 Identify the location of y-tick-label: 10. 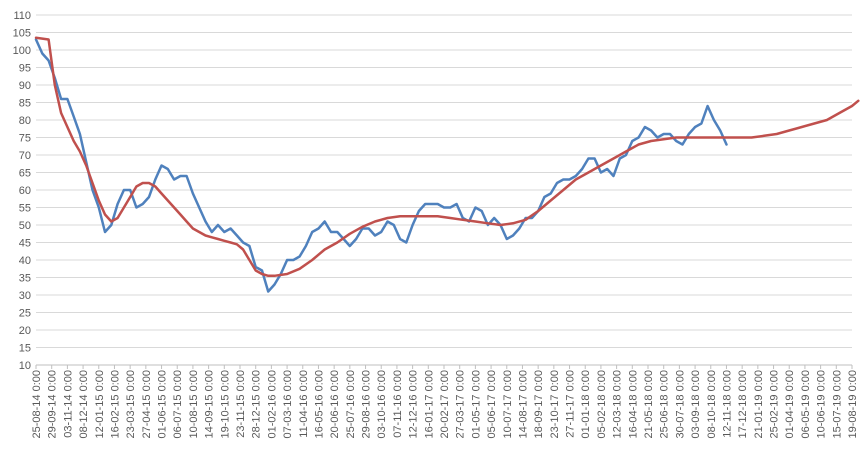
(25, 366).